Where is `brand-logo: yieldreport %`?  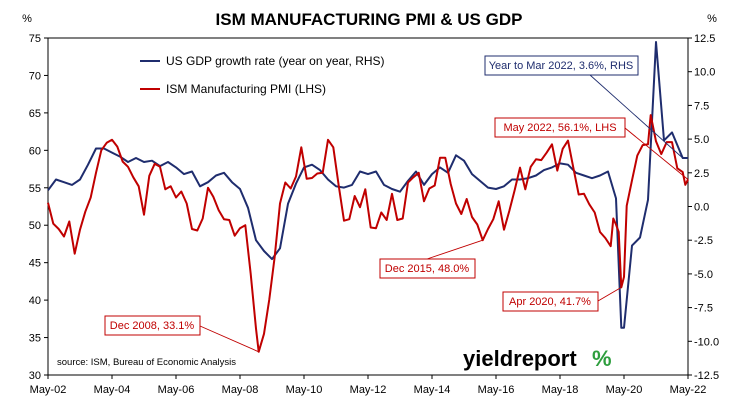 brand-logo: yieldreport % is located at coordinates (537, 358).